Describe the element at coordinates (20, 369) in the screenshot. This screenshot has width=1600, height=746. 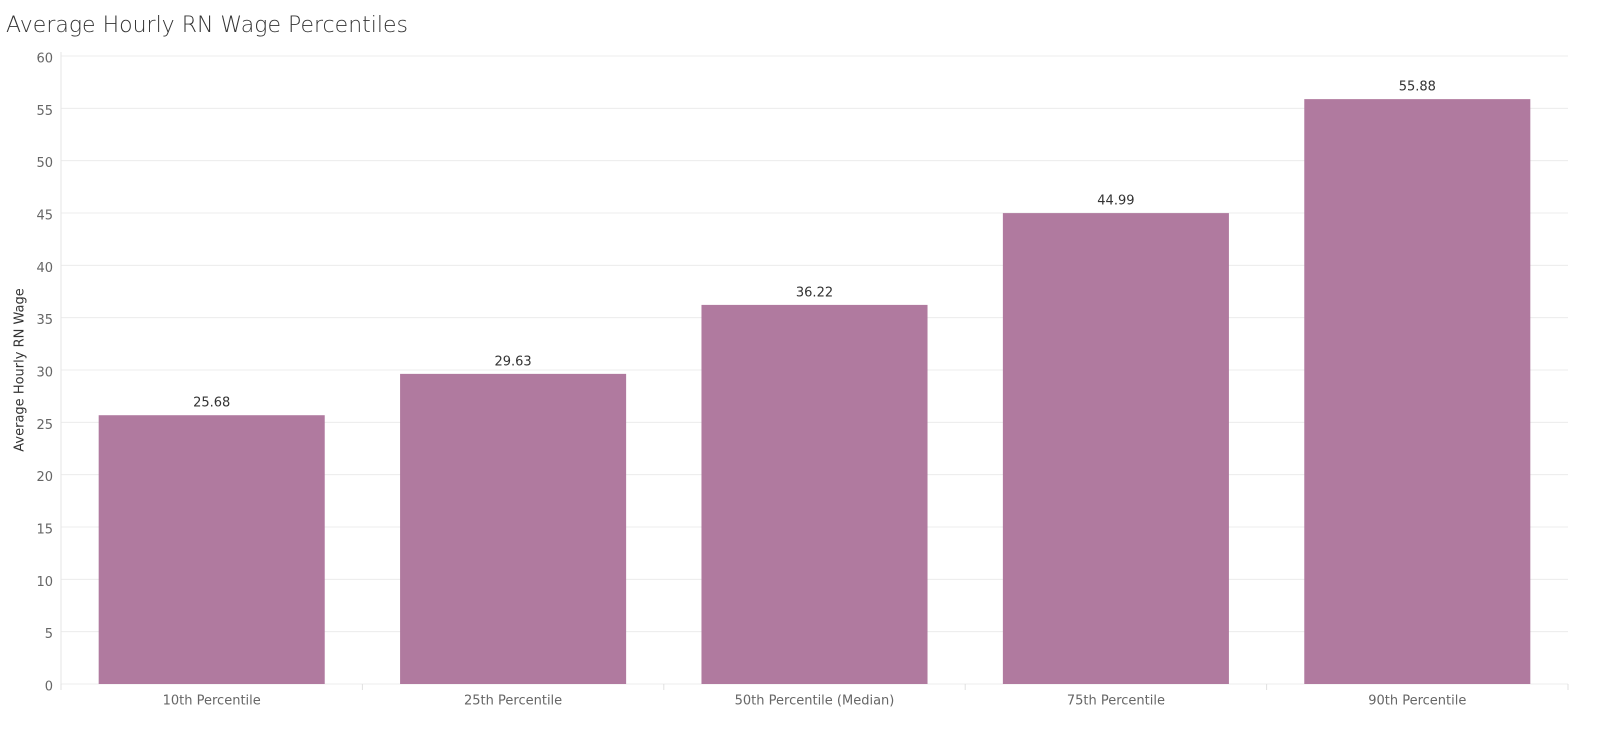
I see `y-axis-label: Average Hourly RN Wage` at that location.